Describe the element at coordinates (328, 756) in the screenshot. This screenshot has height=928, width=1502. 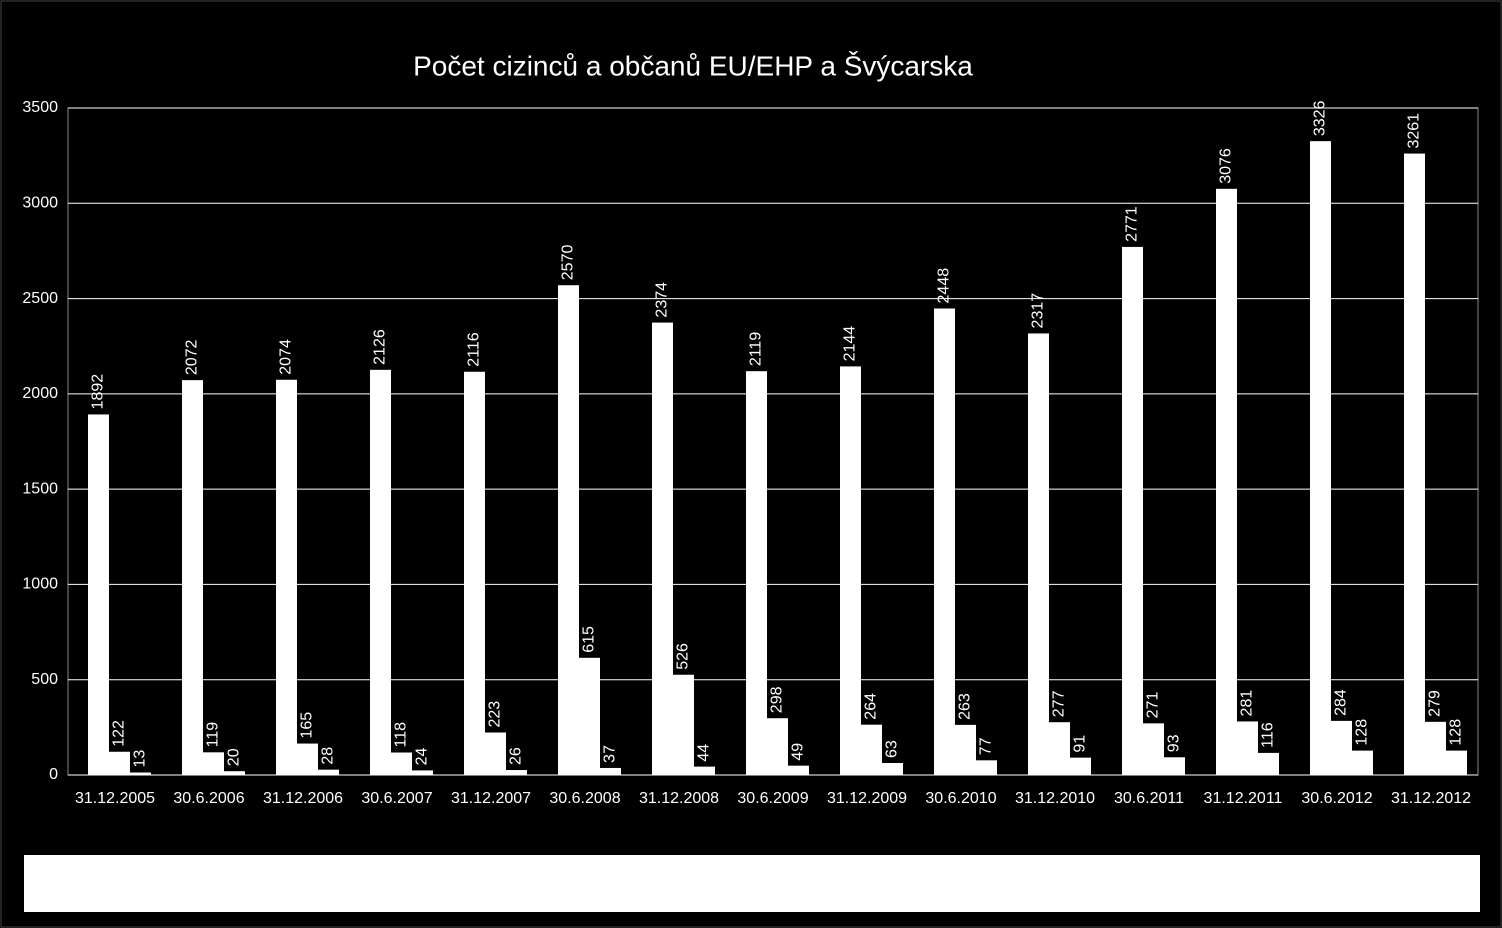
I see `data-label: 28` at that location.